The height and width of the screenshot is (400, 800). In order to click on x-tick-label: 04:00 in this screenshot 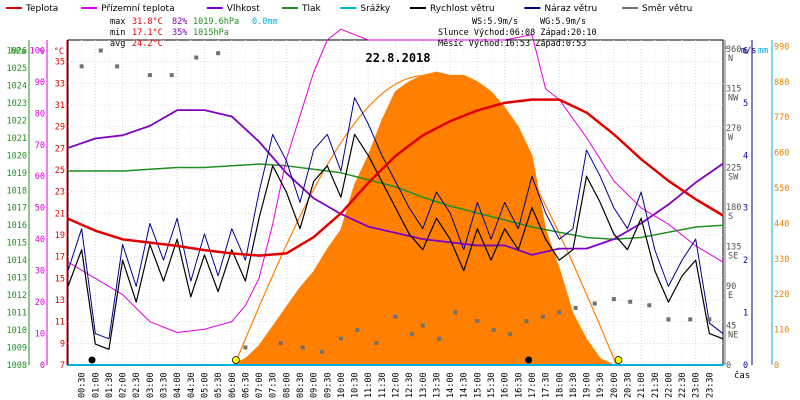, I will do `click(178, 385)`.